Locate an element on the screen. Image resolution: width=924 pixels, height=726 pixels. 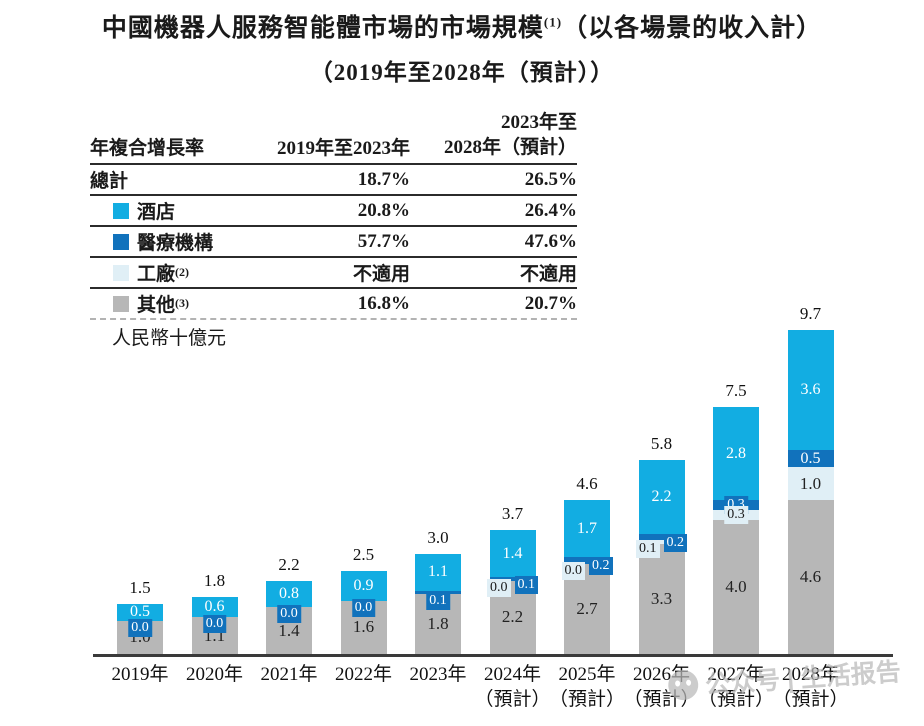
cagr-header-period2-line2: 2028年（預計） is located at coordinates (510, 147).